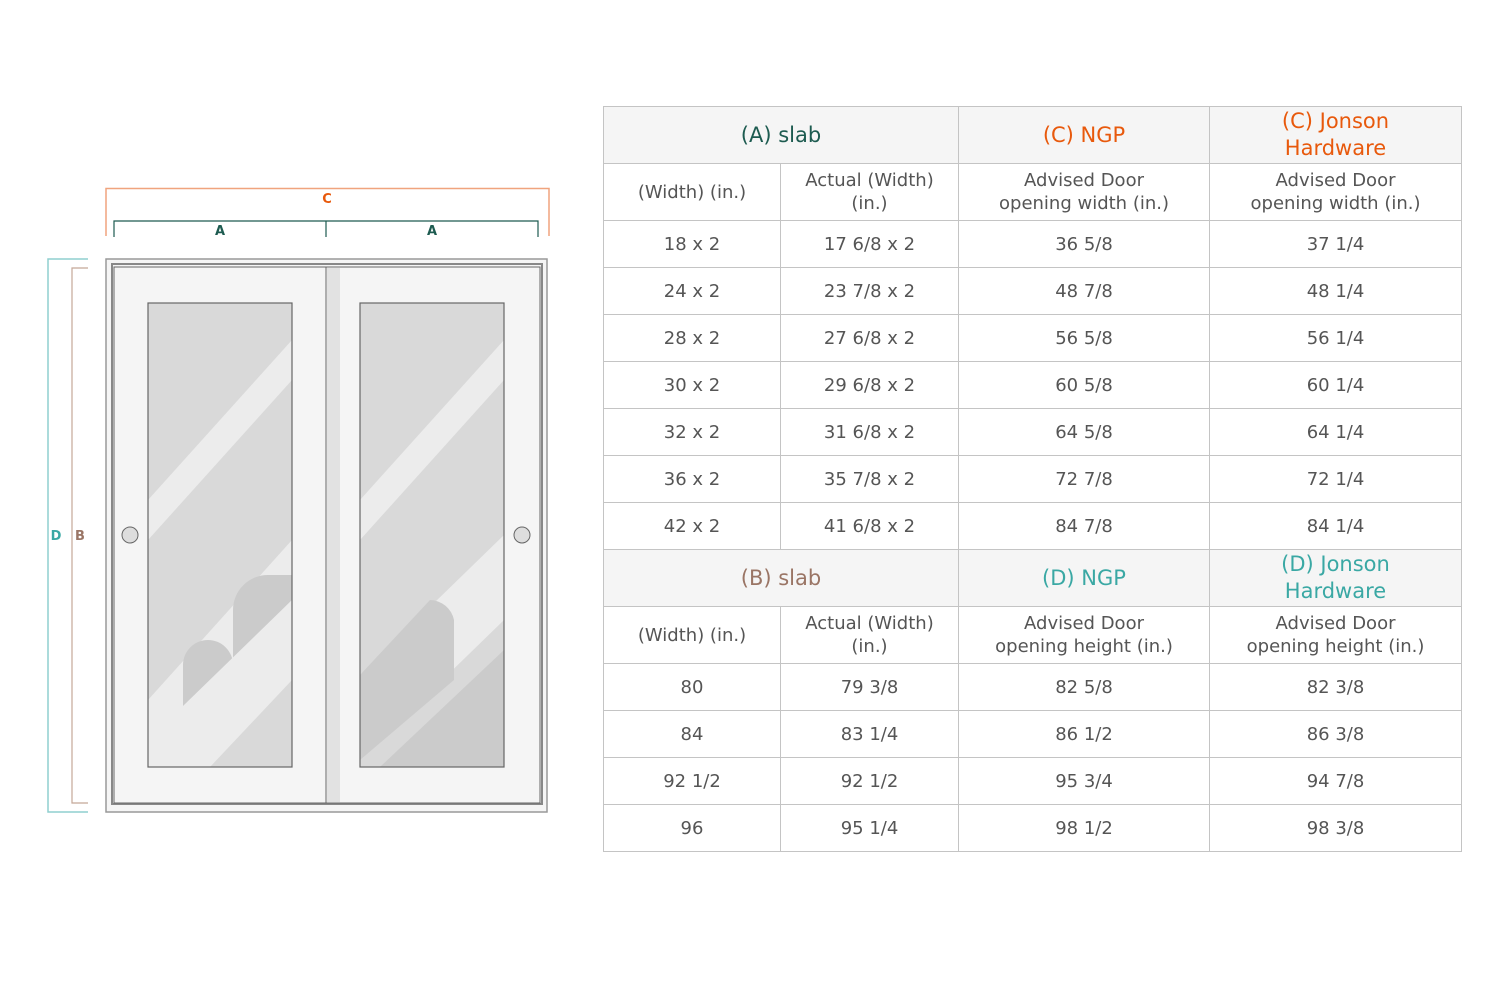 The height and width of the screenshot is (1001, 1501). Describe the element at coordinates (220, 231) in the screenshot. I see `dimension-label-a-left: A` at that location.